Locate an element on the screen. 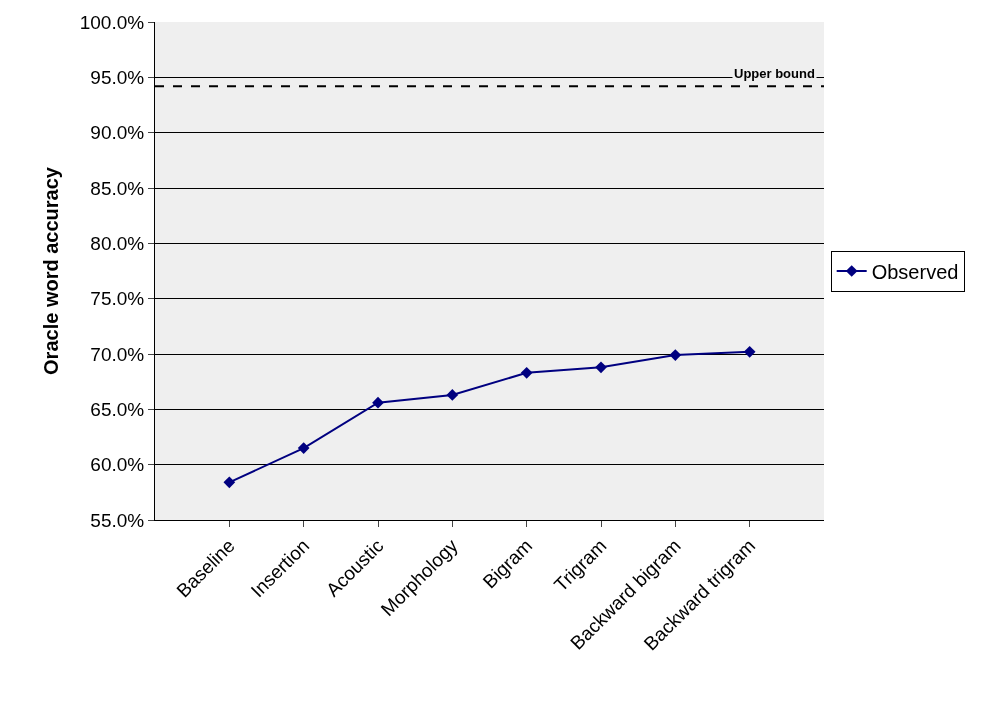 The height and width of the screenshot is (702, 1002). y-tick-label: 90.0% is located at coordinates (117, 133).